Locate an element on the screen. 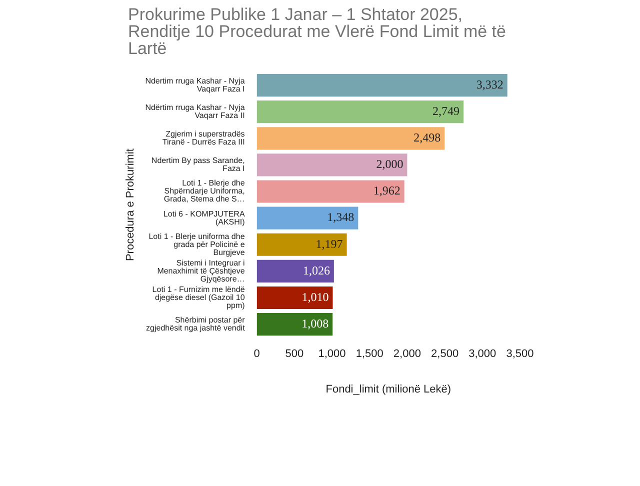 The image size is (640, 486). data-label: 1,008 is located at coordinates (315, 323).